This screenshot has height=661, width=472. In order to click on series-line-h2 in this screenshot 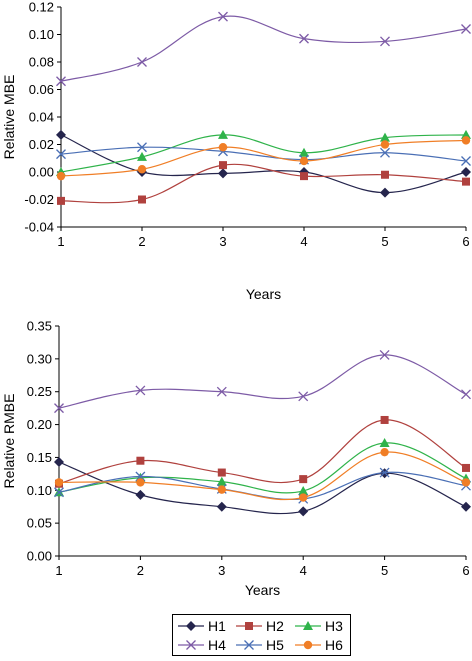, I will do `click(262, 452)`.